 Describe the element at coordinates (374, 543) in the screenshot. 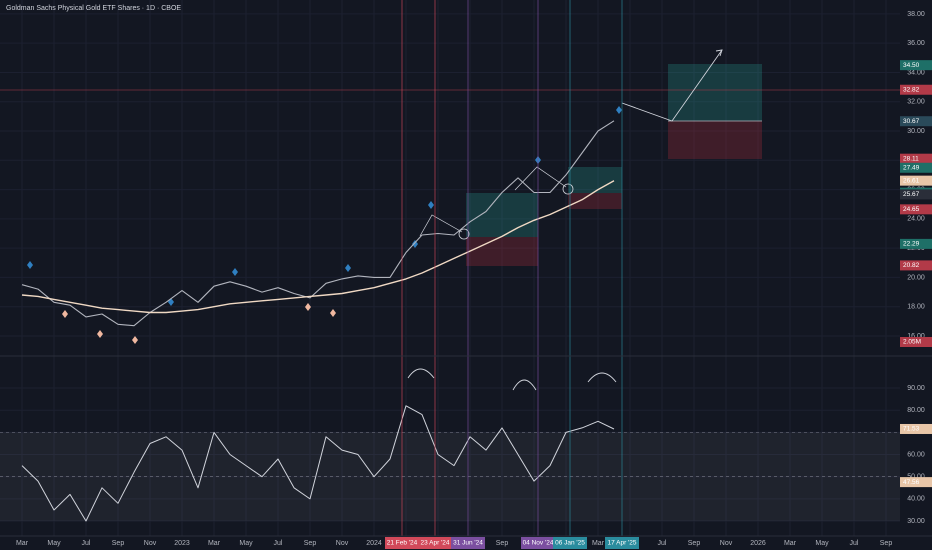

I see `x-tick-label: 2024` at that location.